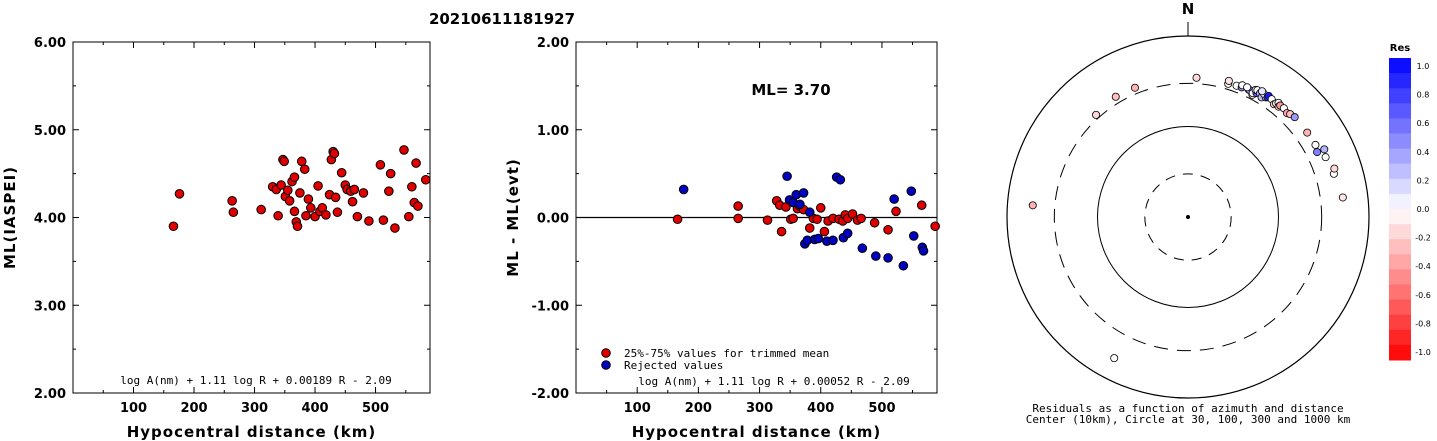 The height and width of the screenshot is (441, 1437). I want to click on x-tick-label: 200, so click(698, 408).